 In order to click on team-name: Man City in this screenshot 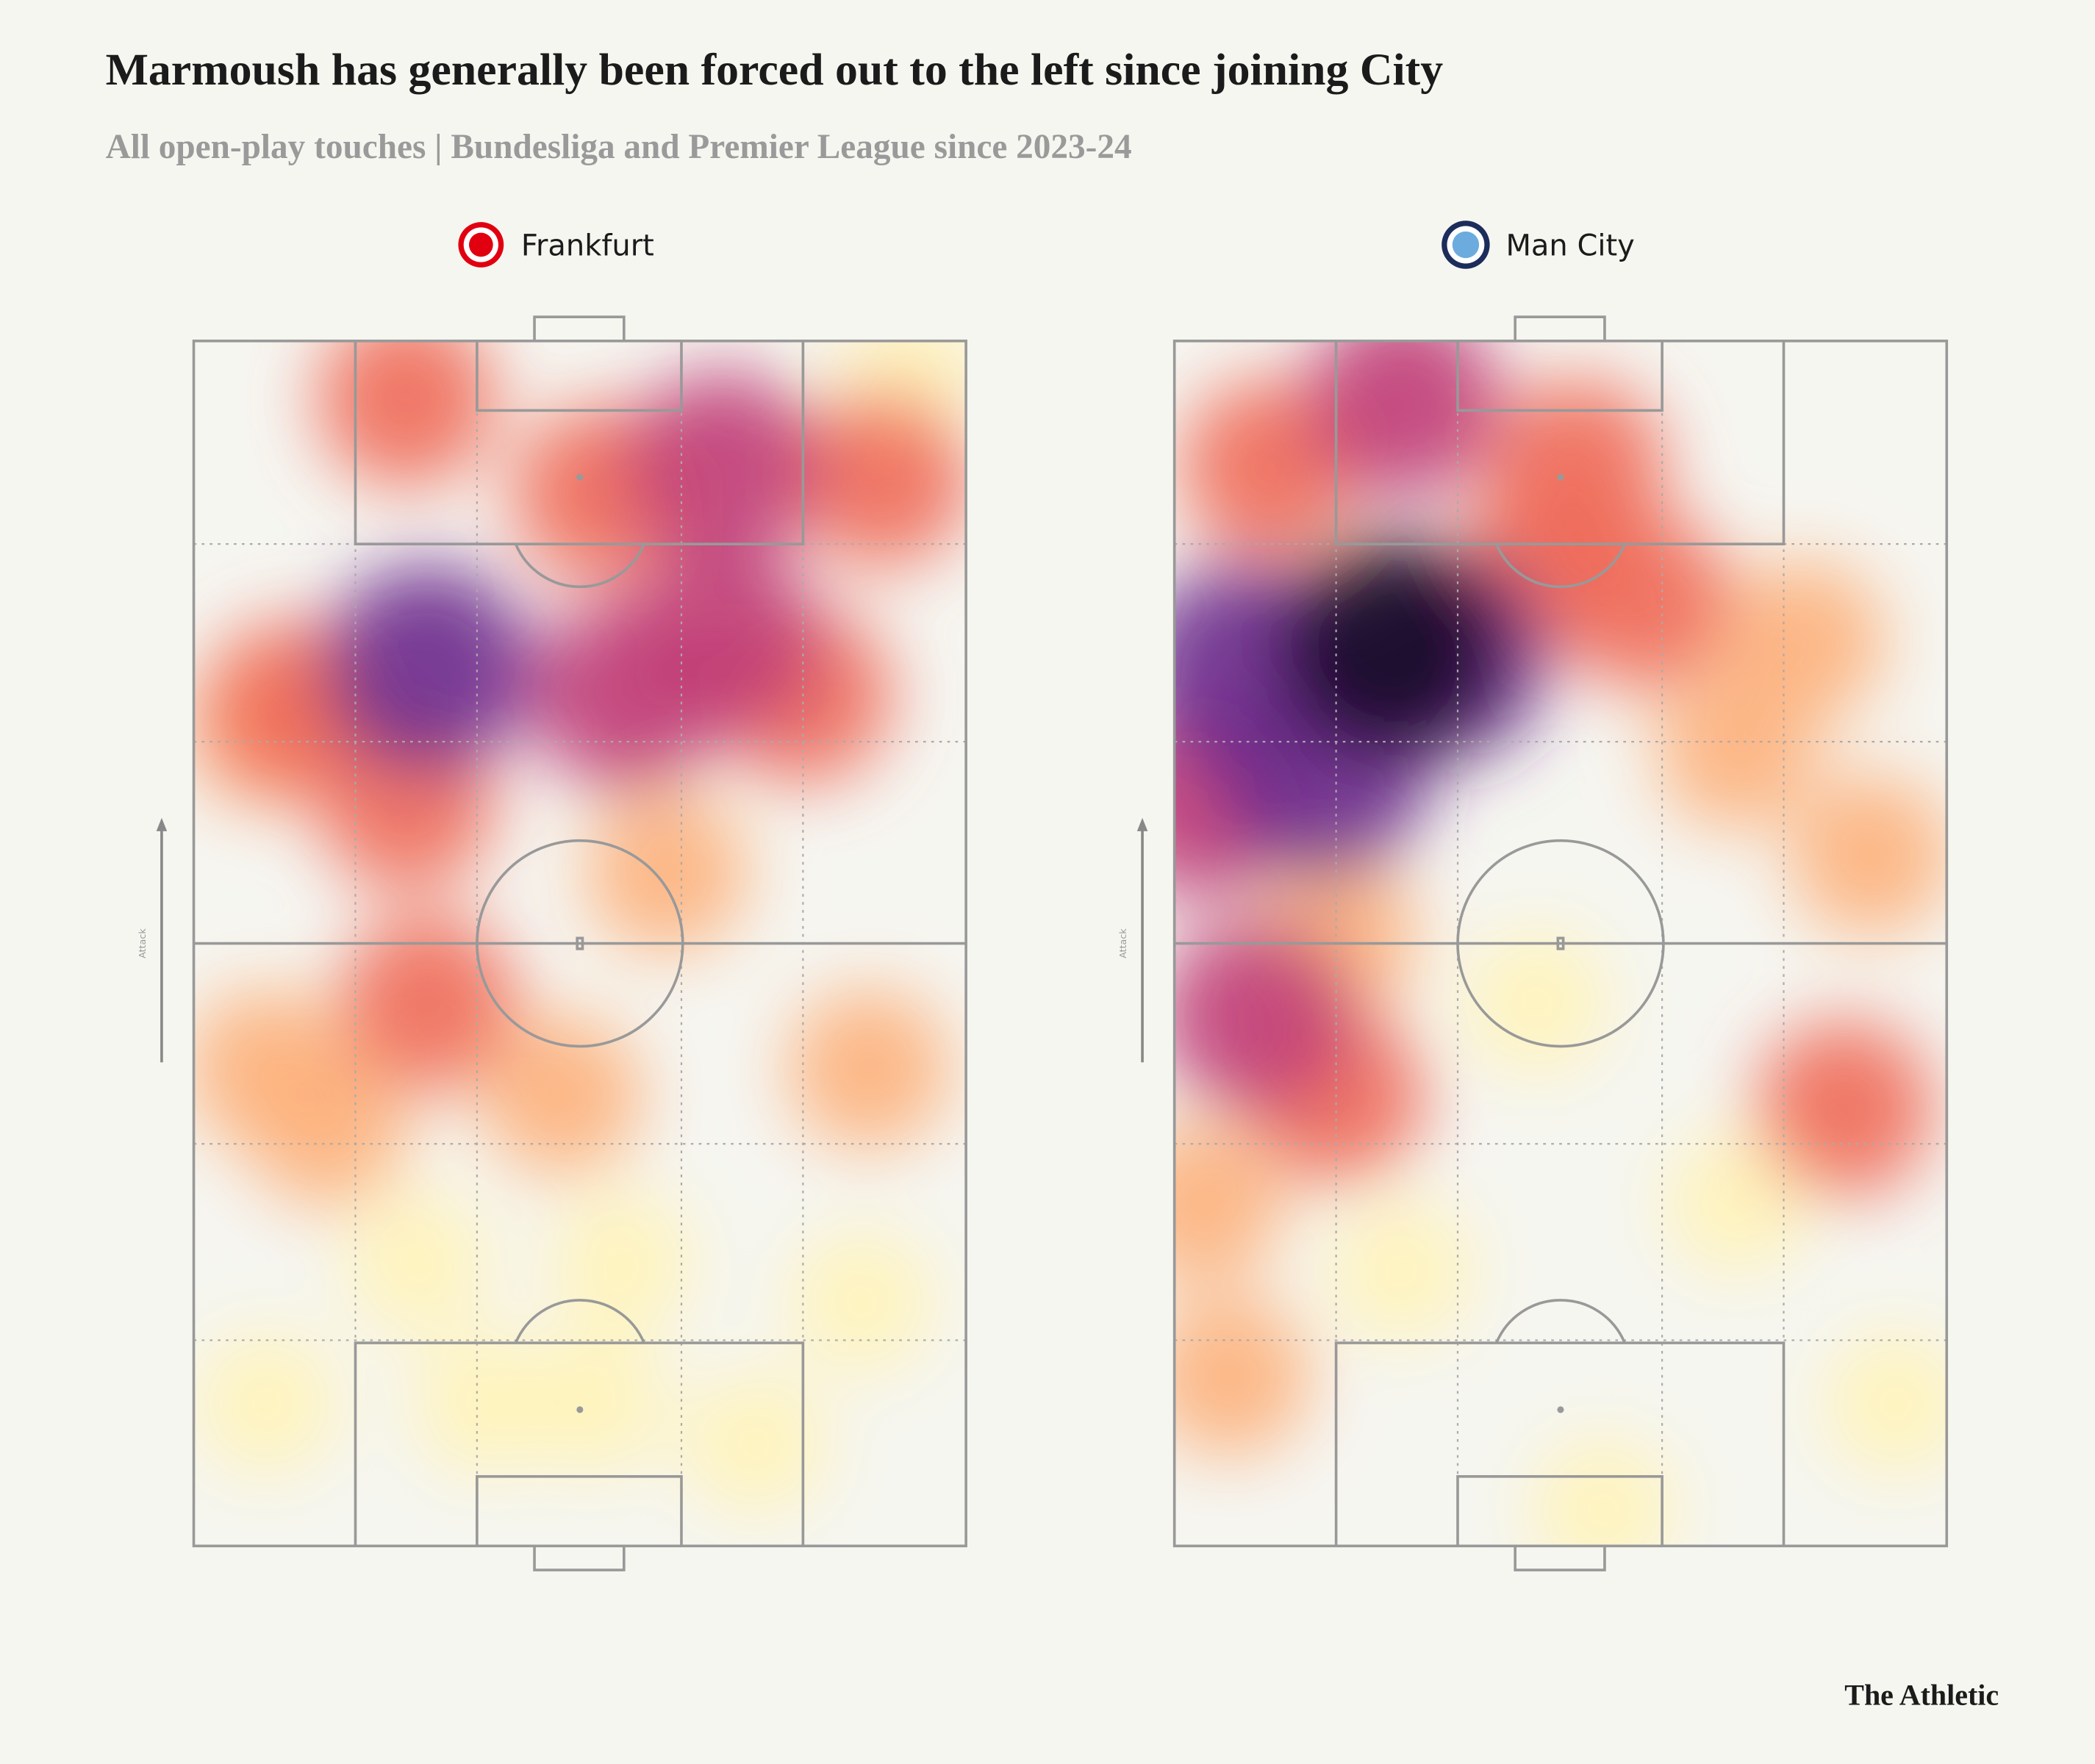, I will do `click(1569, 246)`.